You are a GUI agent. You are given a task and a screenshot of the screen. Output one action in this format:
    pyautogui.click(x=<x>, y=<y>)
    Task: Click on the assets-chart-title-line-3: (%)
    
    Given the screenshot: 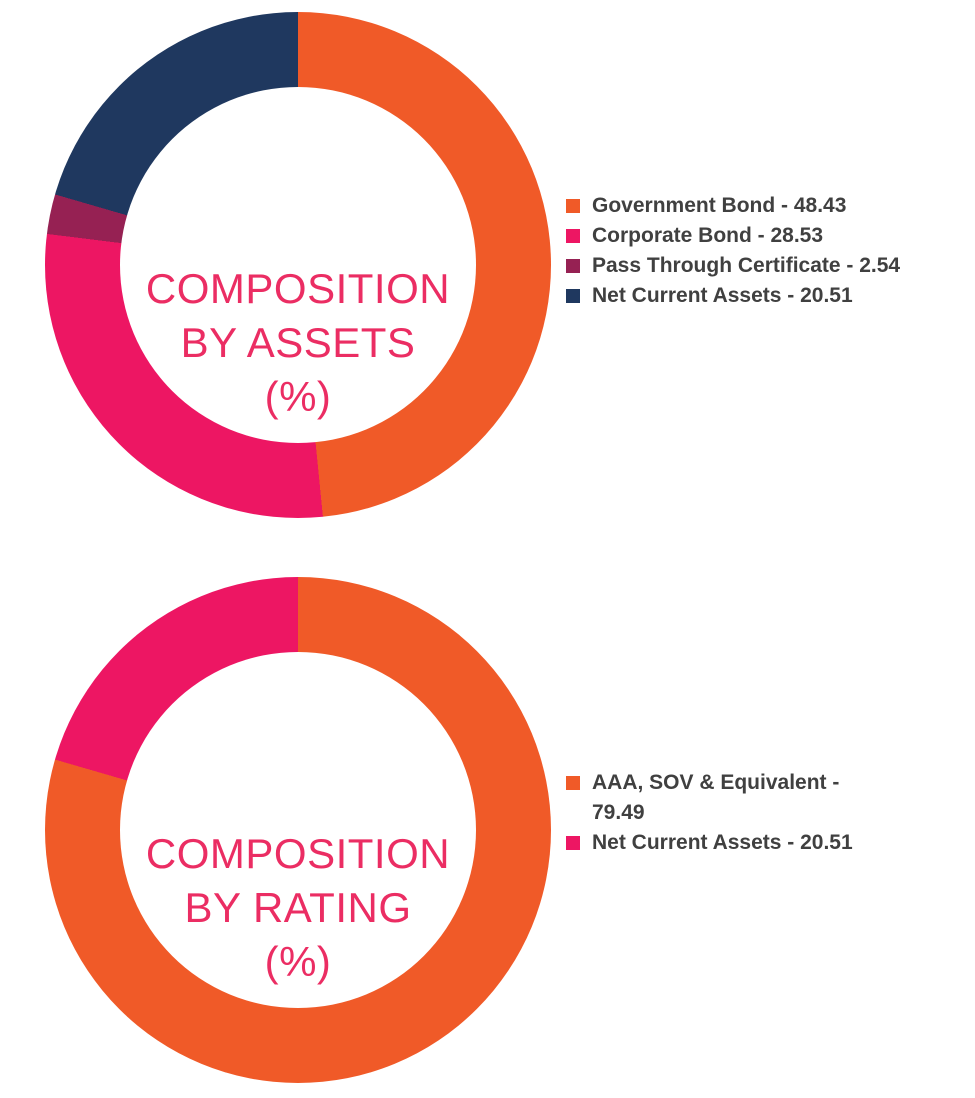 What is the action you would take?
    pyautogui.click(x=298, y=396)
    